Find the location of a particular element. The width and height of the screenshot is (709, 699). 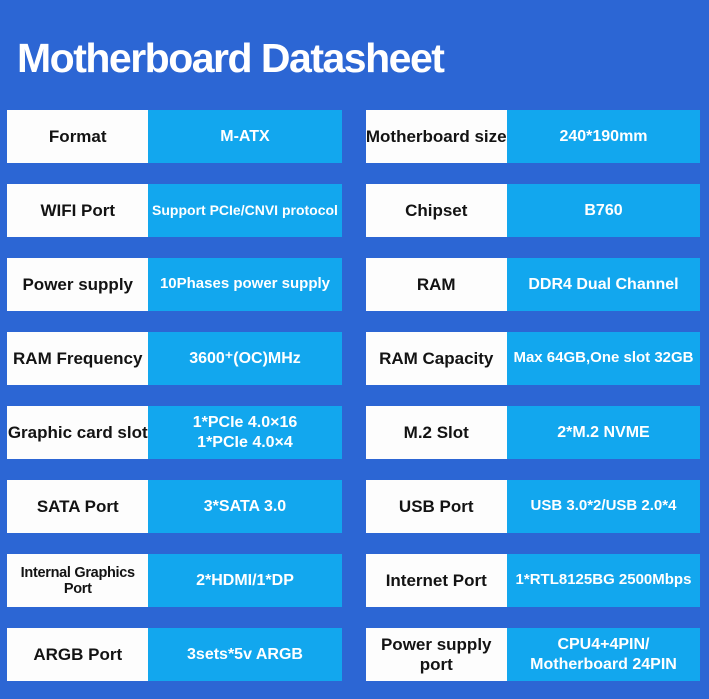

spec-value: 240*190mm is located at coordinates (603, 136).